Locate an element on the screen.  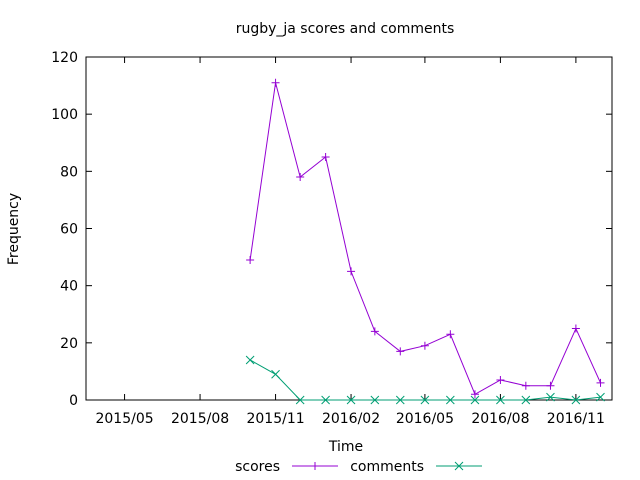
x-tick-label: 2015/08 is located at coordinates (200, 419).